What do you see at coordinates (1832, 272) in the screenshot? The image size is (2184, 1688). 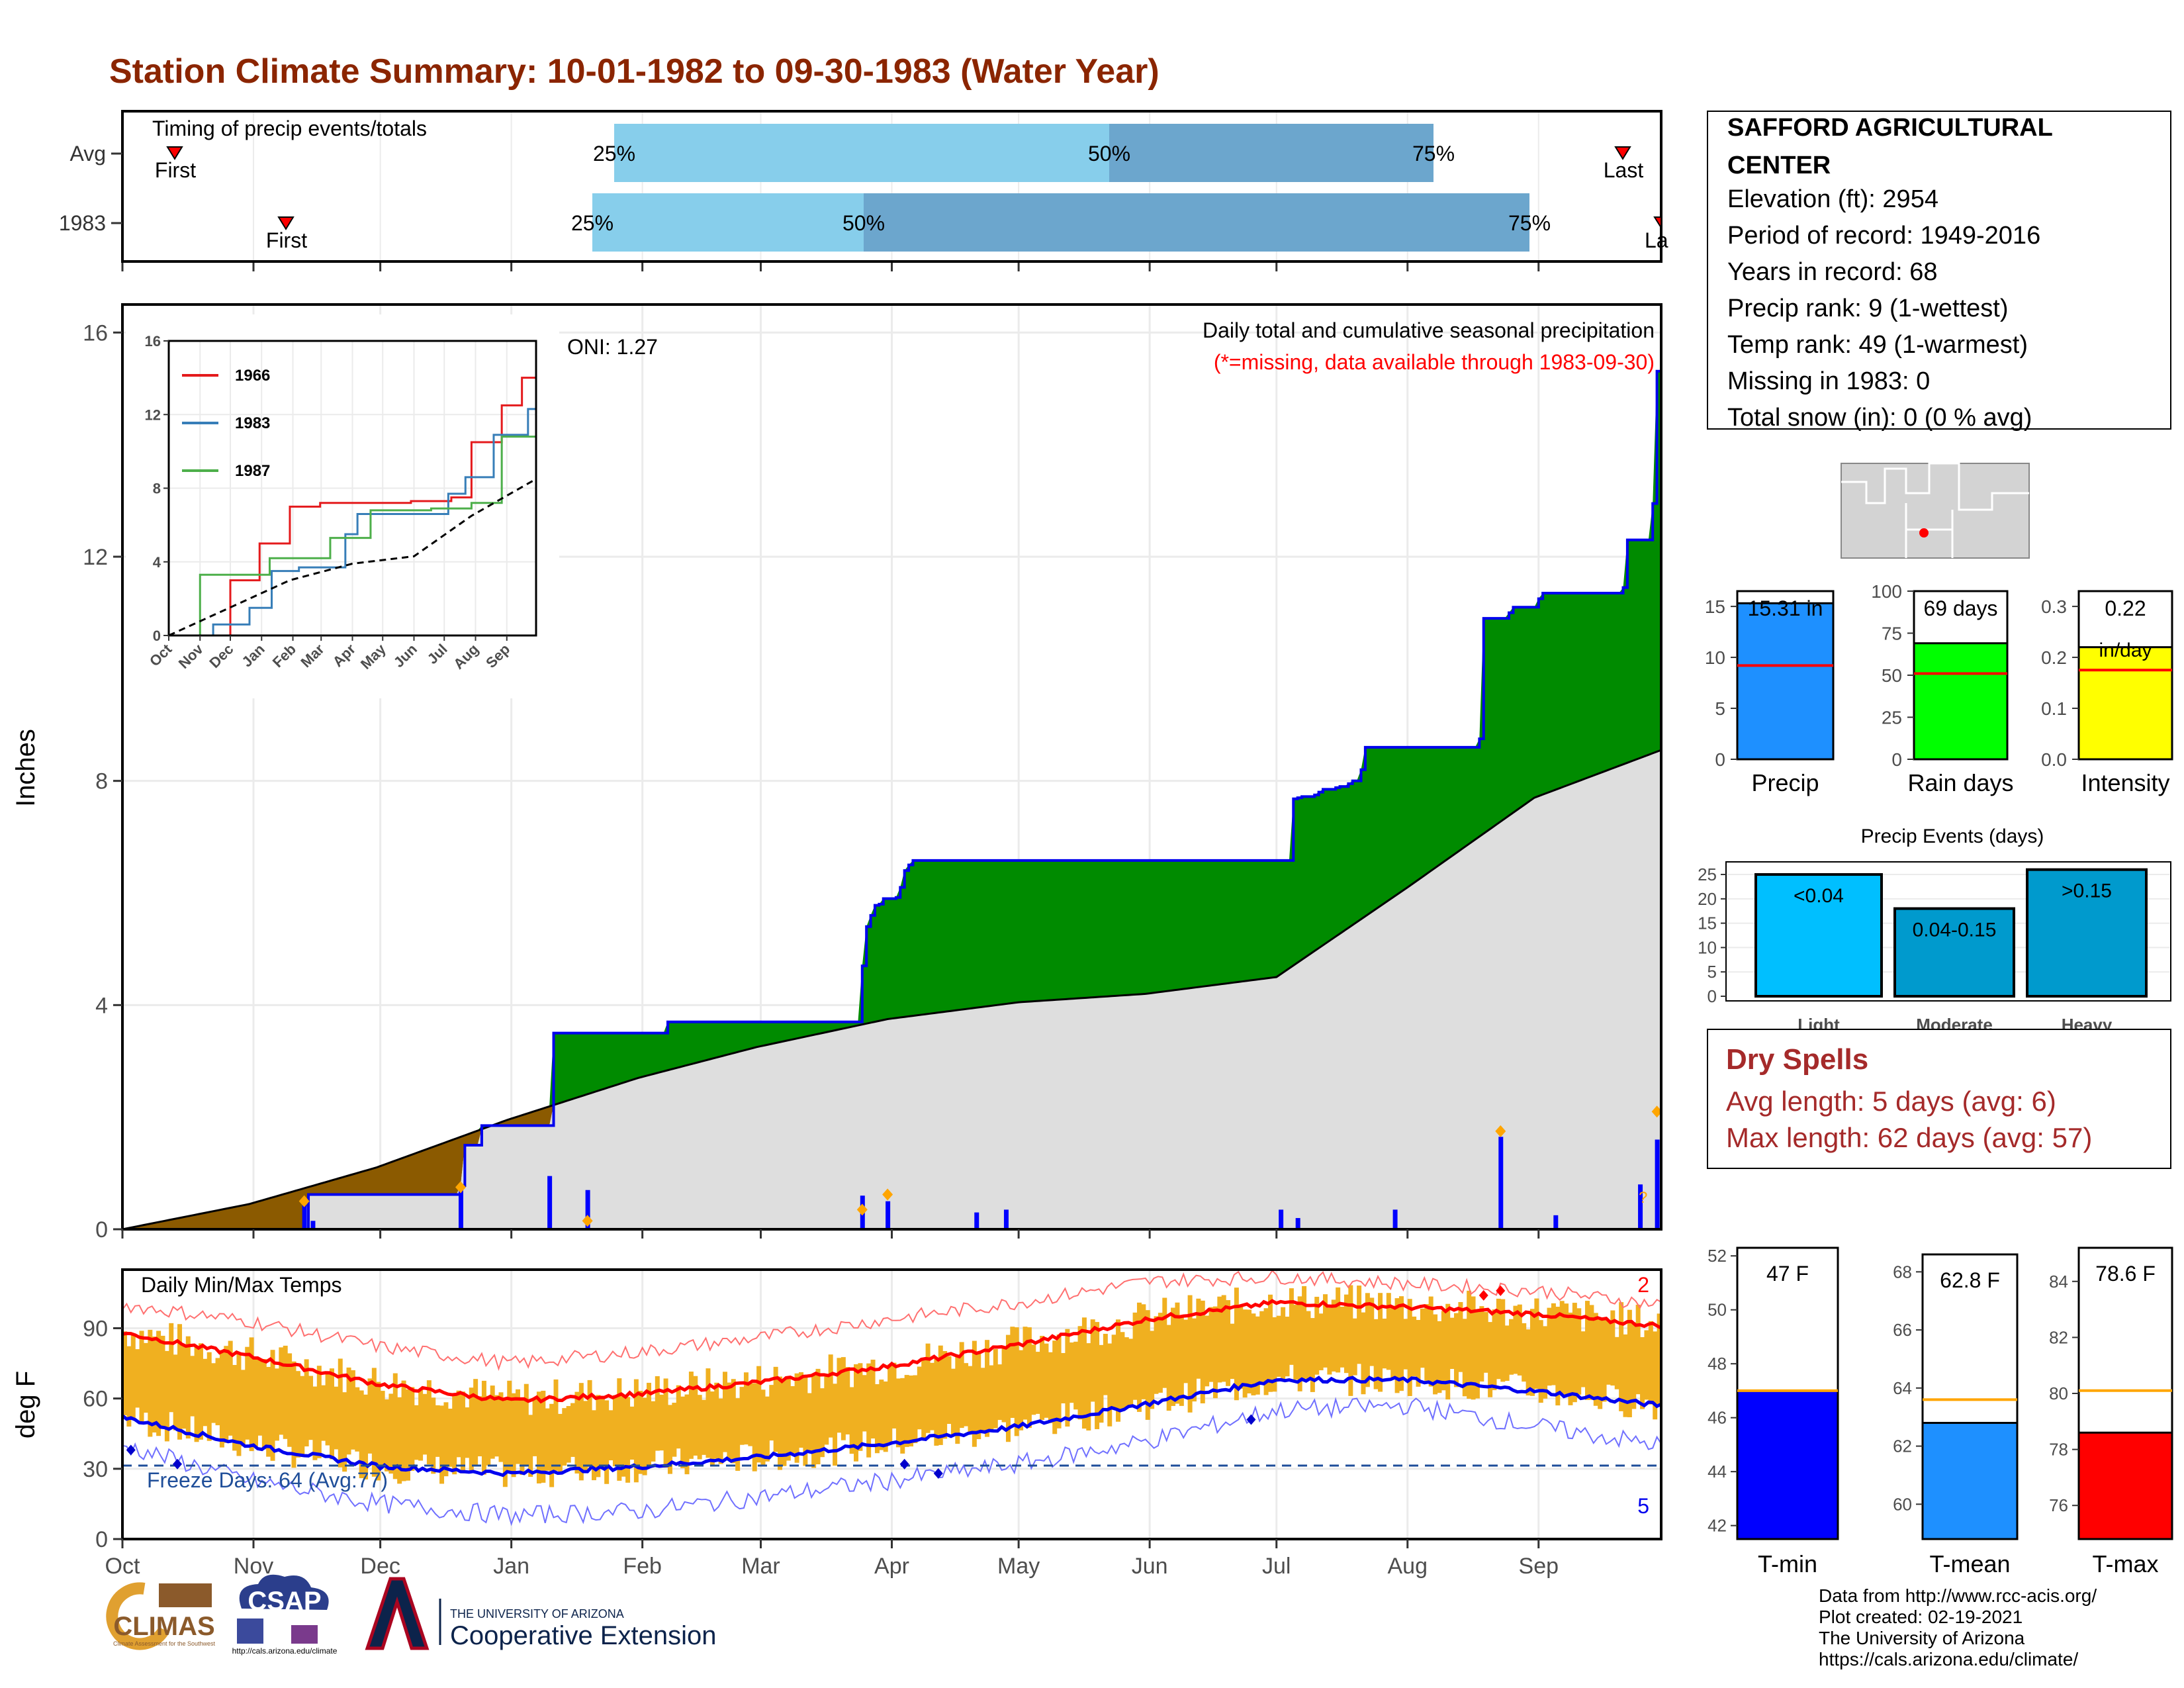 I see `station-info-line: Years in record: 68` at bounding box center [1832, 272].